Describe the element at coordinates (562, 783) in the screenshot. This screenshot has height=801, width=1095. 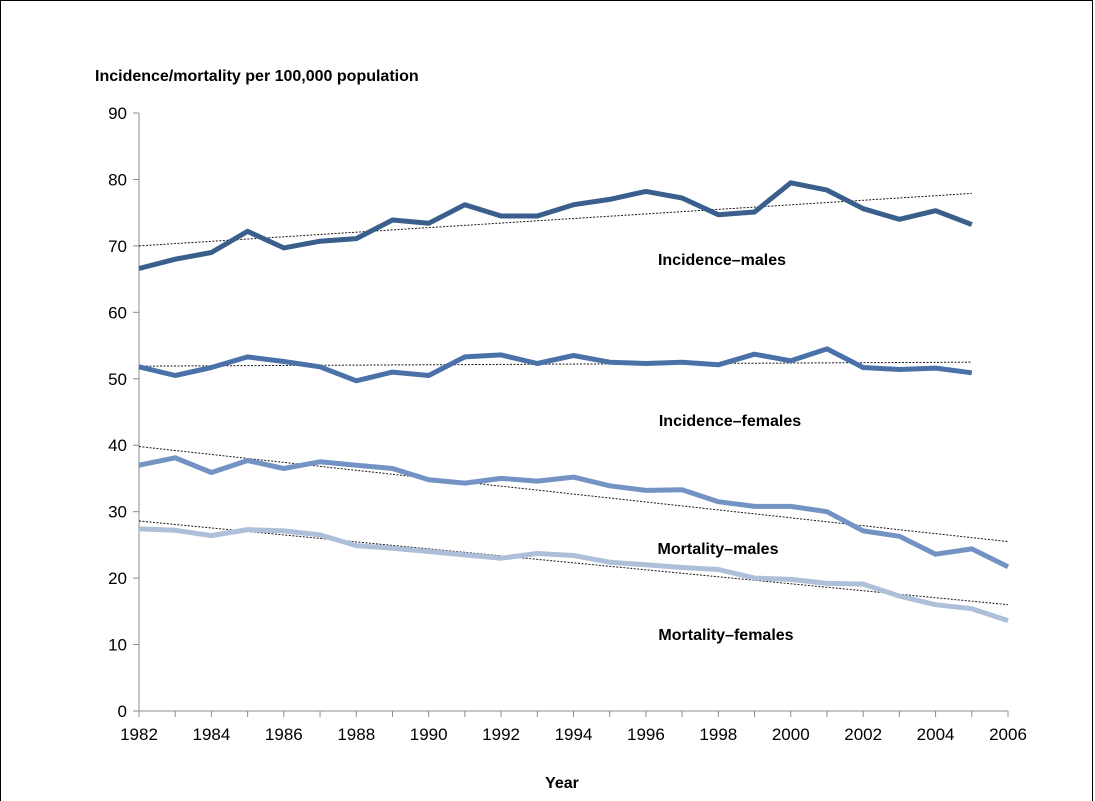
I see `x-axis-title: Year` at that location.